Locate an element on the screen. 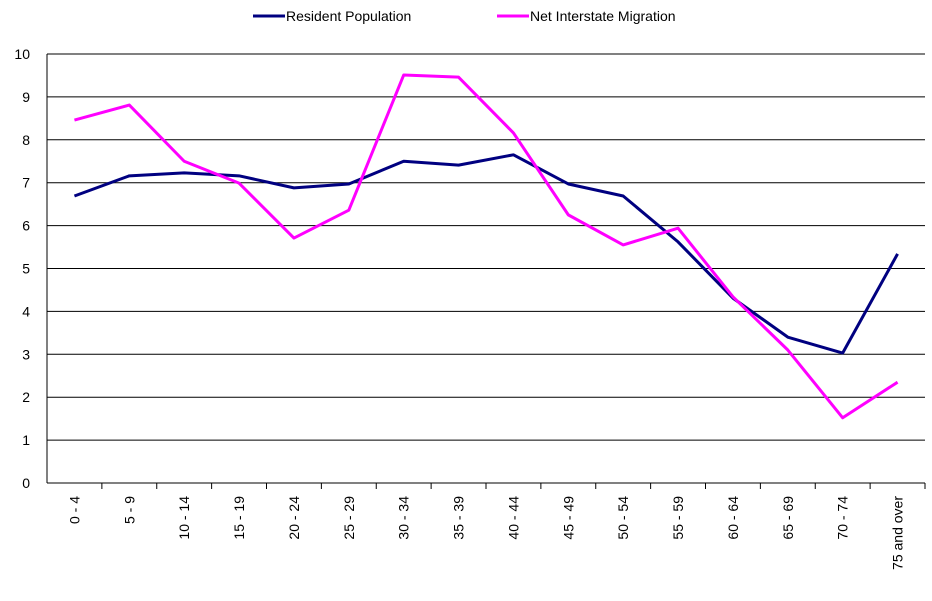 This screenshot has height=601, width=932. y-tick-label: 2 is located at coordinates (26, 397).